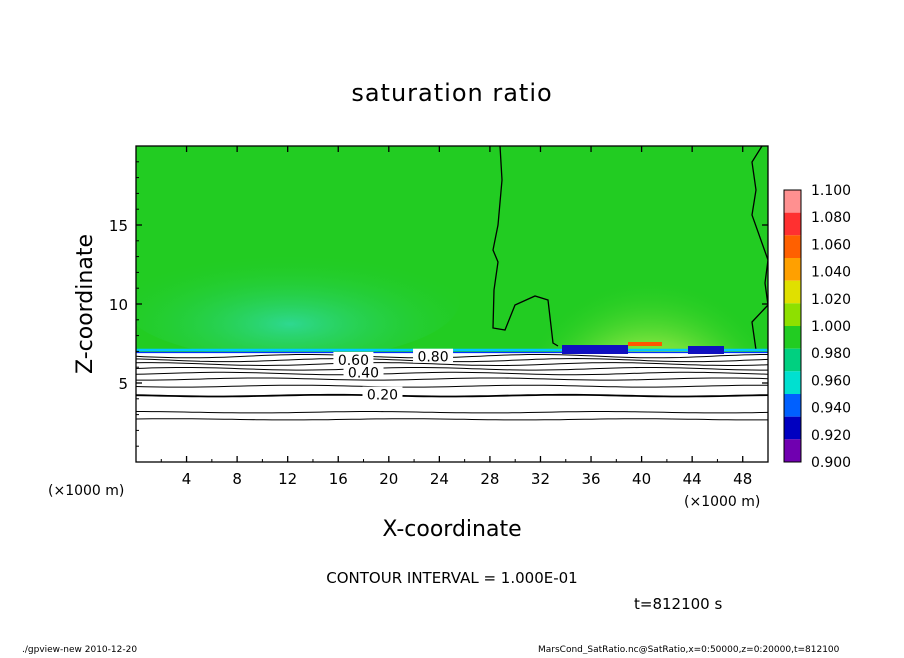 This screenshot has height=658, width=904. Describe the element at coordinates (86, 491) in the screenshot. I see `x-unit-label: (×1000 m)` at that location.